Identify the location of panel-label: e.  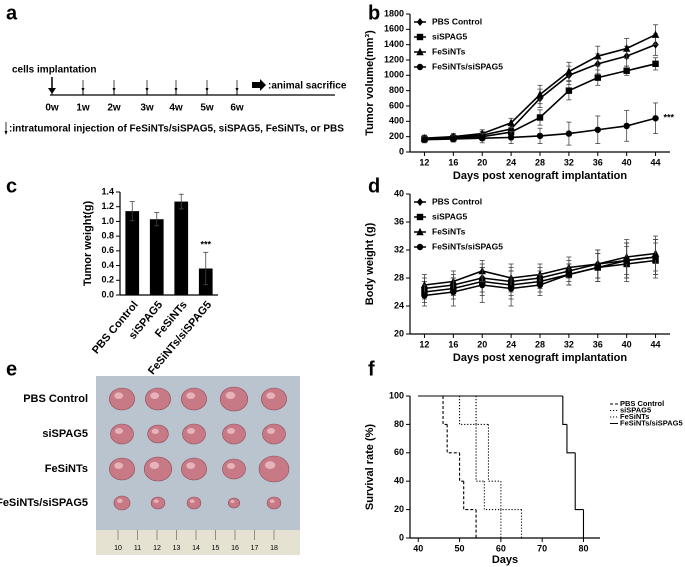
(11, 369).